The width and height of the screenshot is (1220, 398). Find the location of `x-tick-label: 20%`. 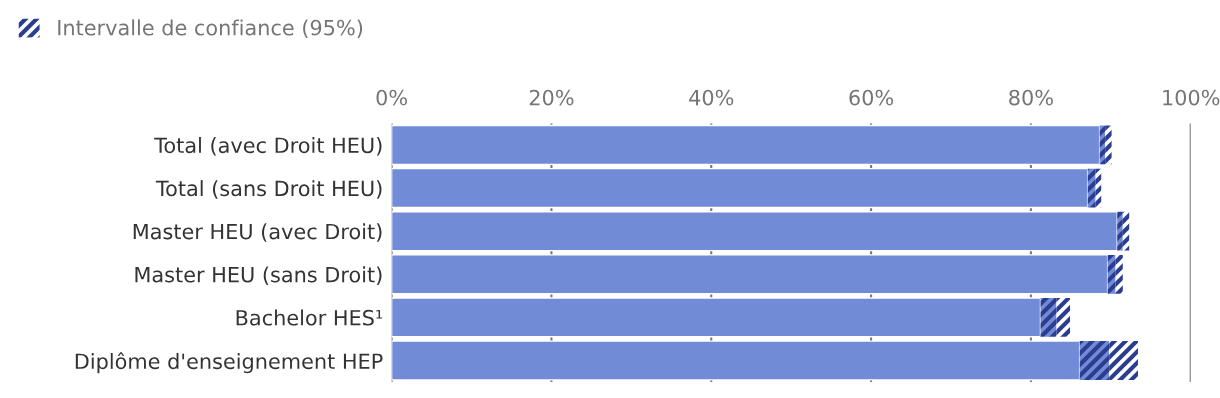

x-tick-label: 20% is located at coordinates (551, 97).